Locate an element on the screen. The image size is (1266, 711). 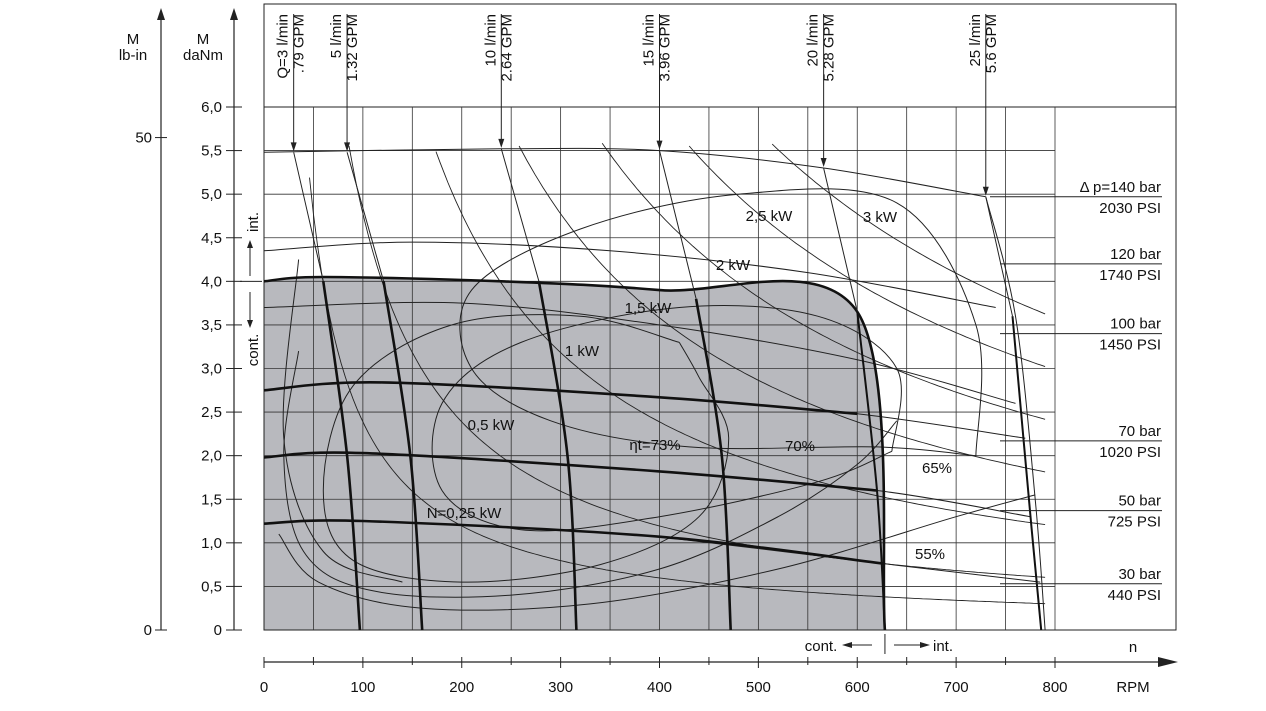
flow-line-4-lpm-label: 20 l/min is located at coordinates (813, 40).